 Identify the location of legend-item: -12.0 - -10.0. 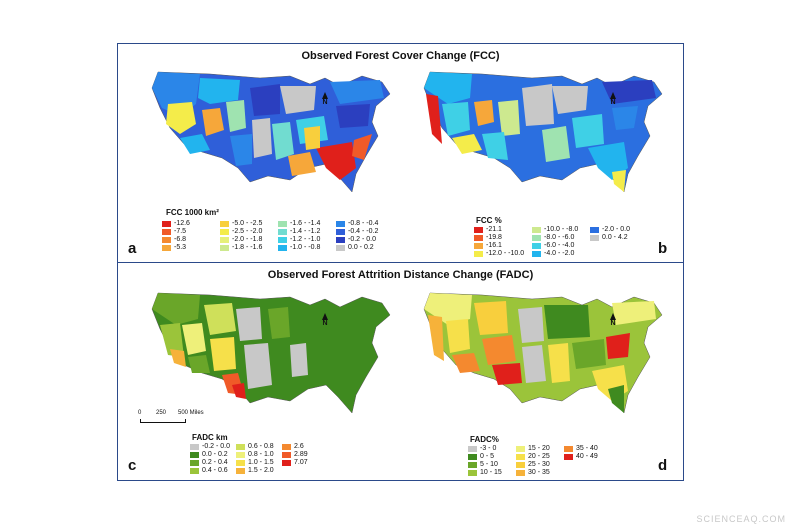
(499, 253).